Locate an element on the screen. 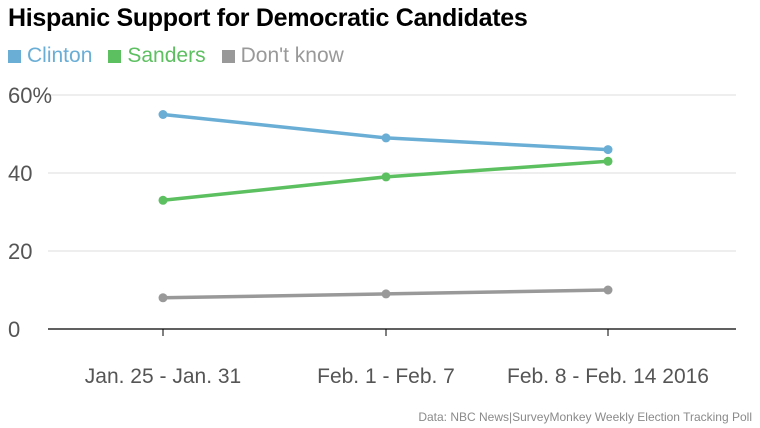 This screenshot has height=428, width=760. y-tick-label: 40 is located at coordinates (20, 173).